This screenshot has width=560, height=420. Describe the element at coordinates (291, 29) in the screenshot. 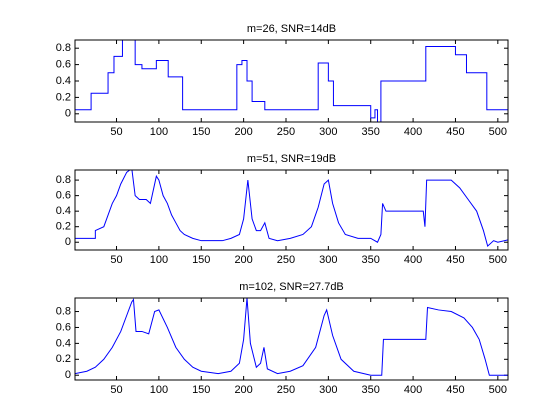

I see `subplot-title: m=26, SNR=14dB` at that location.